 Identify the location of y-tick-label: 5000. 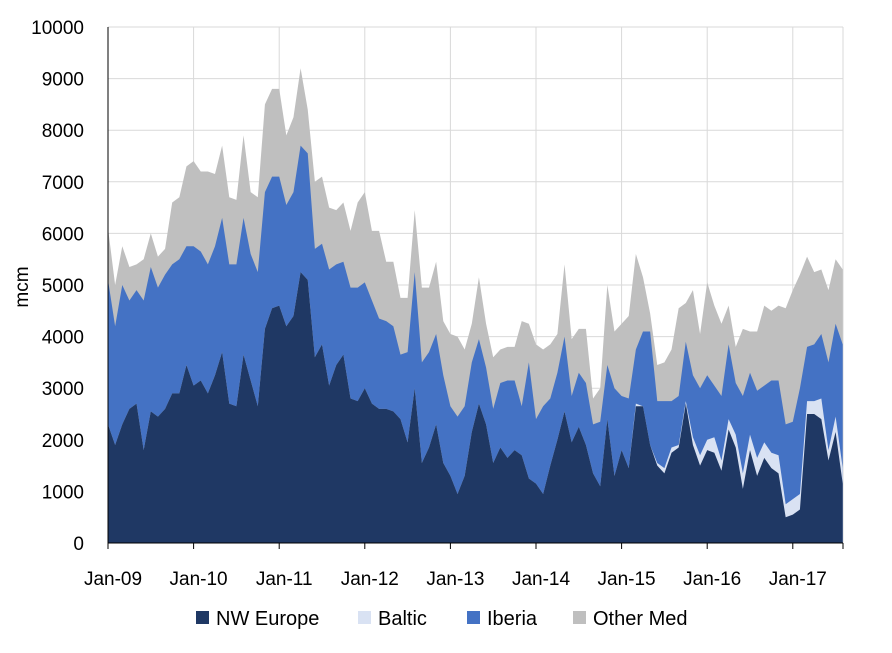
(63, 286).